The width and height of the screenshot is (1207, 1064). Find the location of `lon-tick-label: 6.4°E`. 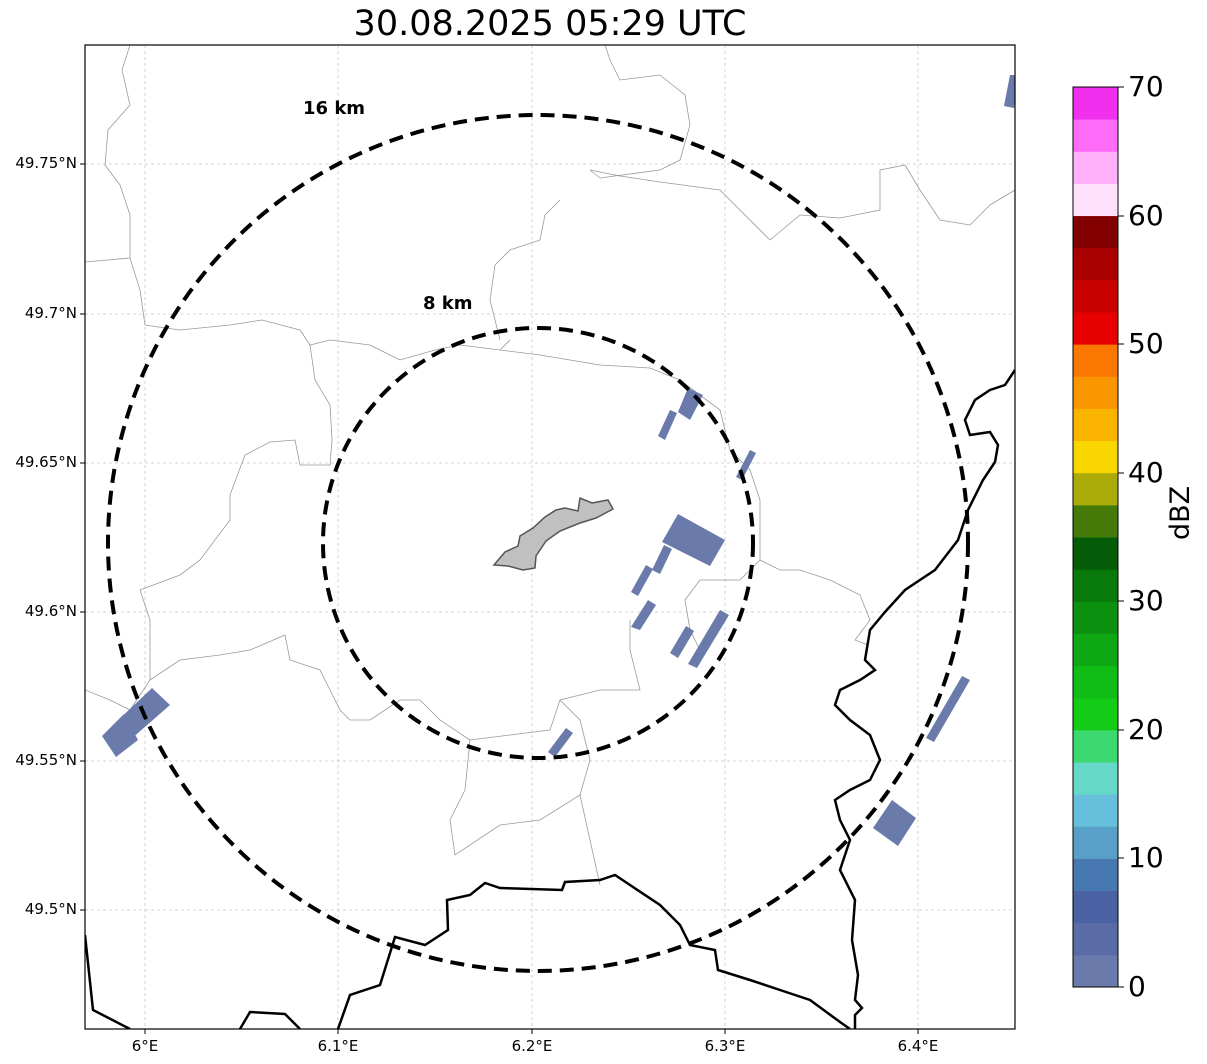

lon-tick-label: 6.4°E is located at coordinates (918, 1046).